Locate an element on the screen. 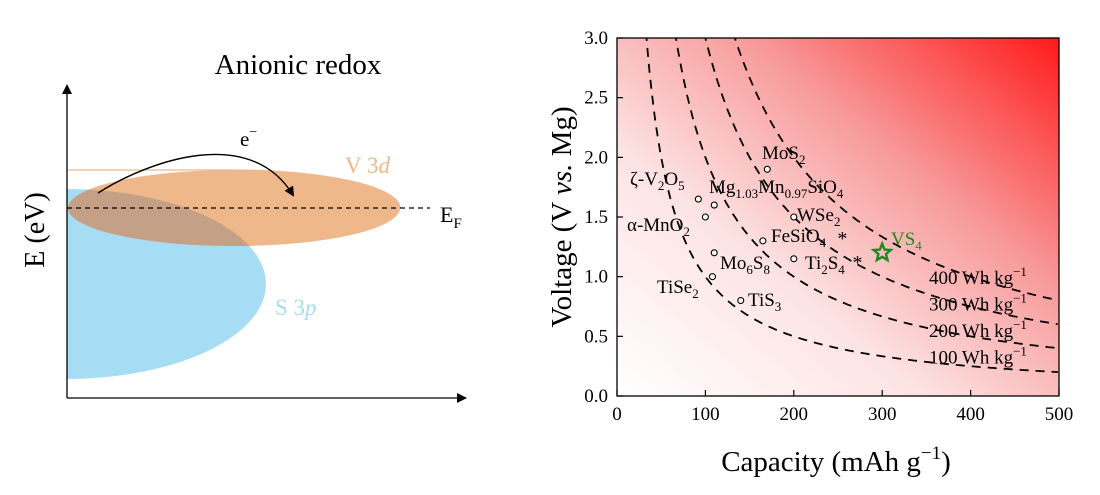 Image resolution: width=1100 pixels, height=495 pixels. energy-density-label-200: 200 Wh kg−1 is located at coordinates (978, 329).